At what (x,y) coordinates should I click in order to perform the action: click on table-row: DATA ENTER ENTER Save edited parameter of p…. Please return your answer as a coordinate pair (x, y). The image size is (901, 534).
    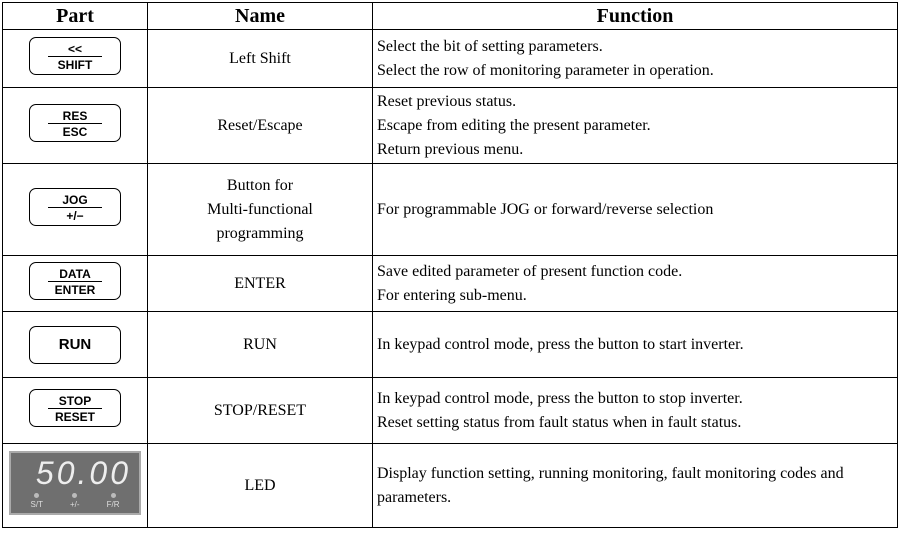
    Looking at the image, I should click on (450, 283).